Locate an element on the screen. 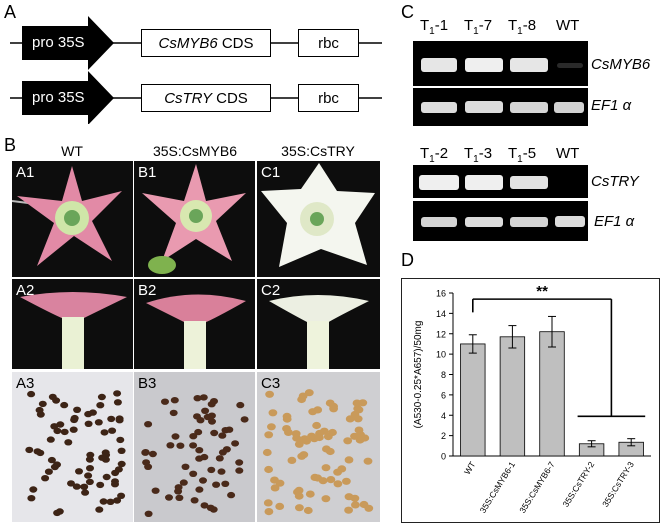 The width and height of the screenshot is (661, 525). cds-box-2: CsTRY CDS is located at coordinates (206, 98).